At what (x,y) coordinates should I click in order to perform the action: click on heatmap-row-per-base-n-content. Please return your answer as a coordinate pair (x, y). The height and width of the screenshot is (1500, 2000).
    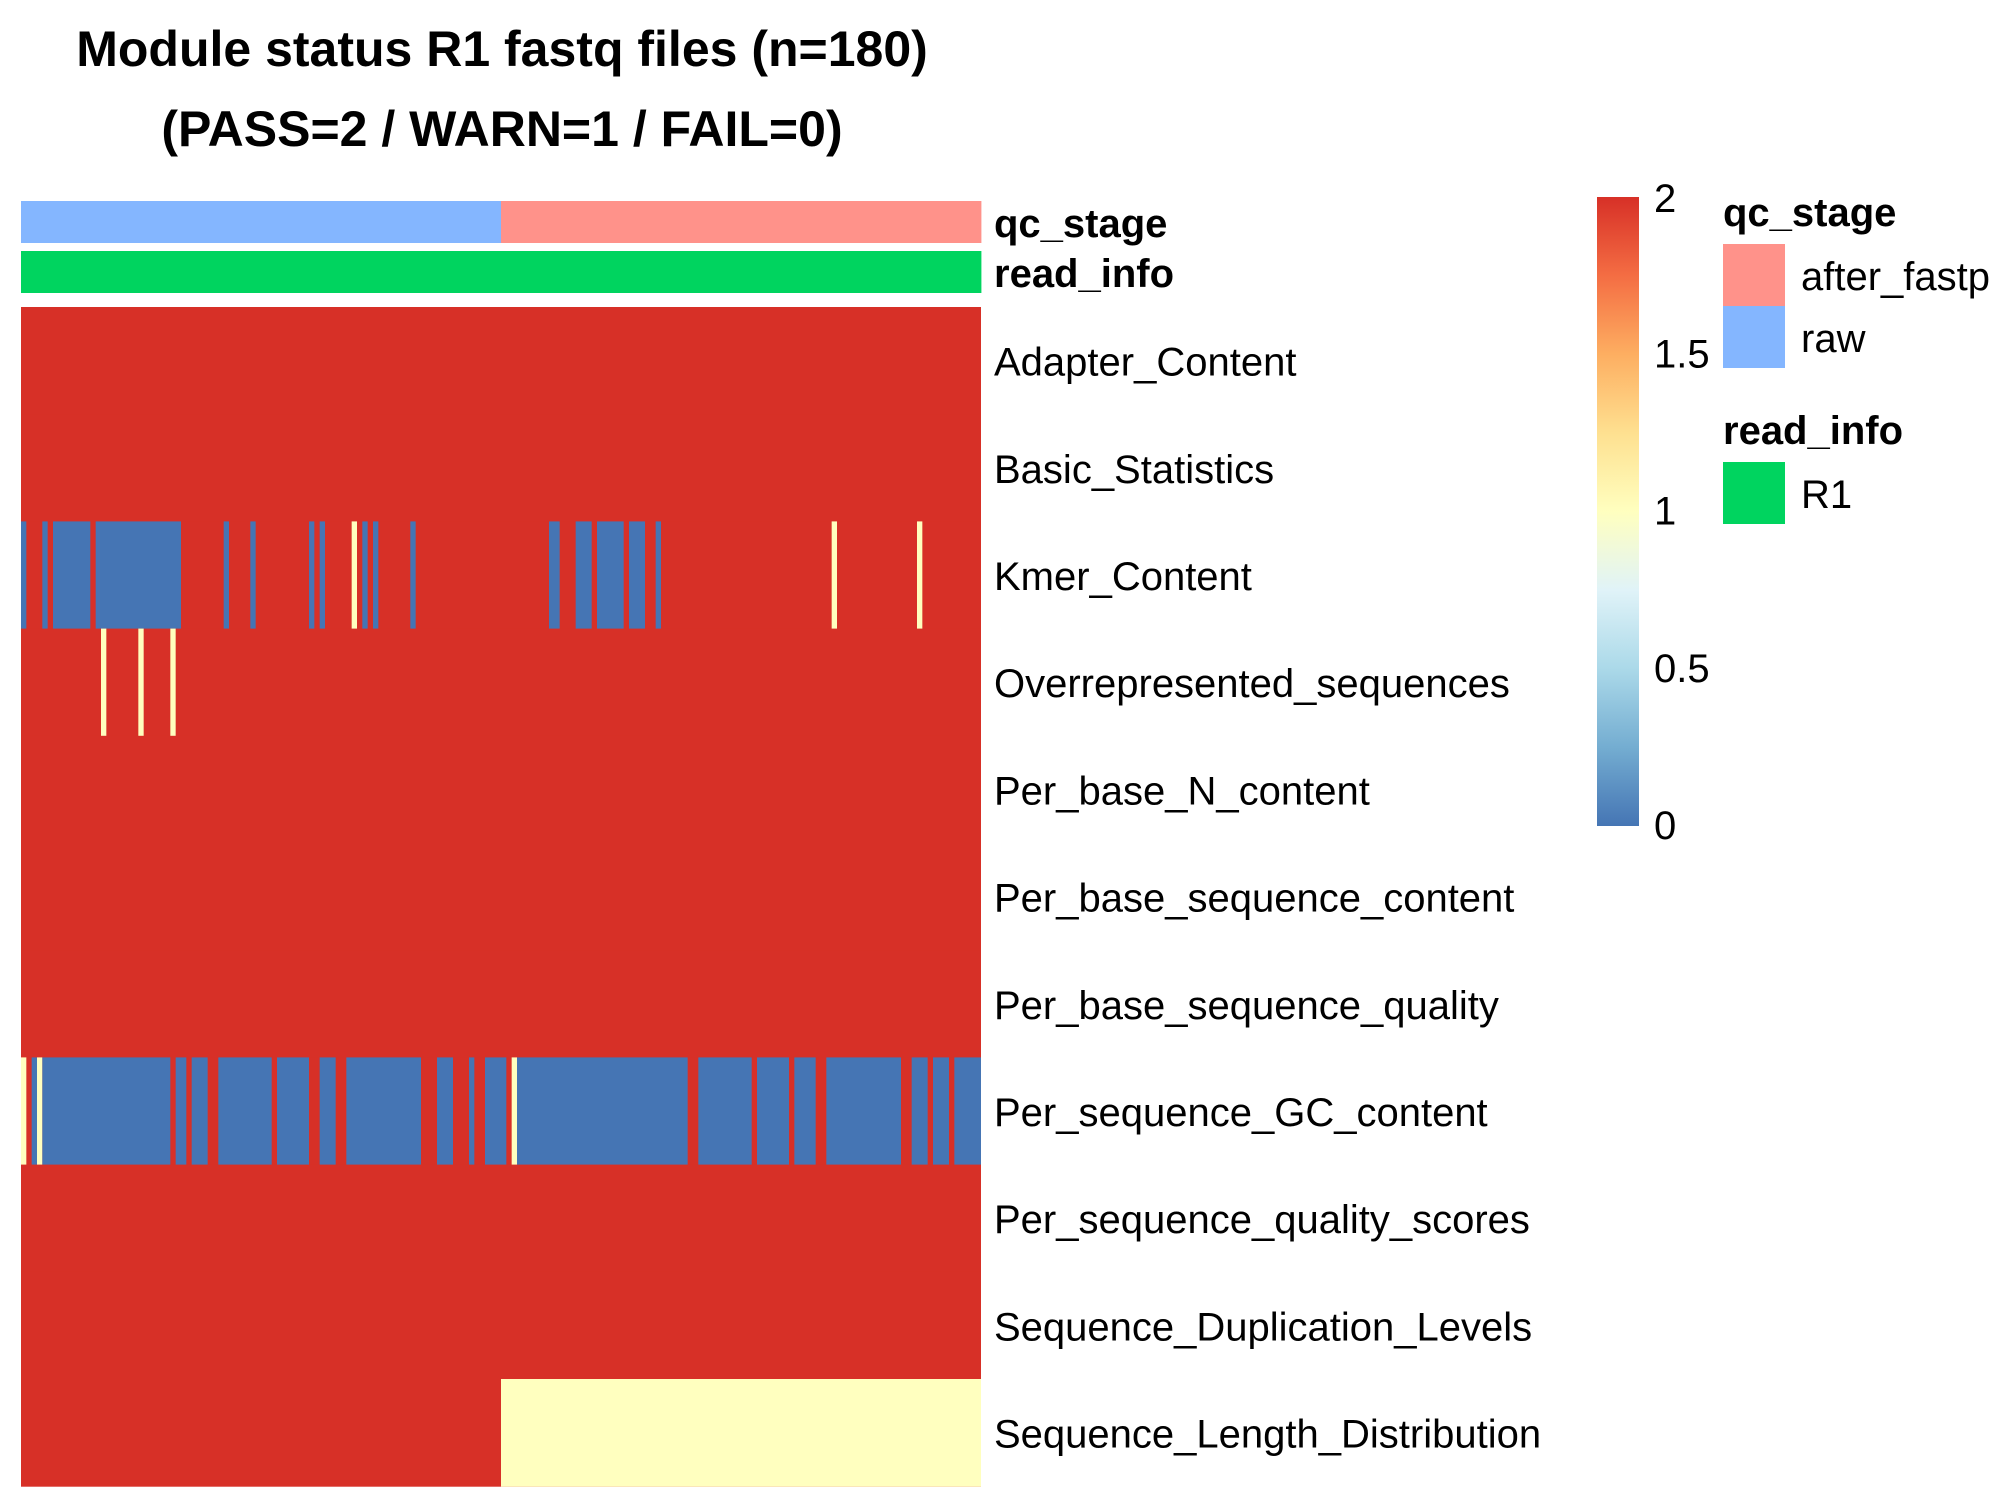
    Looking at the image, I should click on (501, 789).